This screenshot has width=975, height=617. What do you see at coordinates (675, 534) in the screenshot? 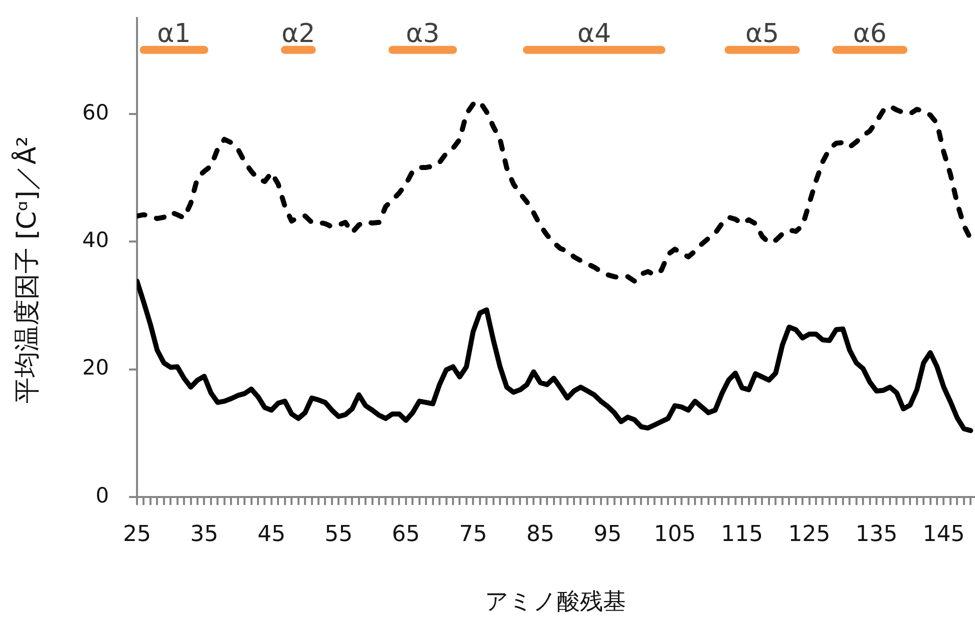
I see `x-tick-label: 105` at bounding box center [675, 534].